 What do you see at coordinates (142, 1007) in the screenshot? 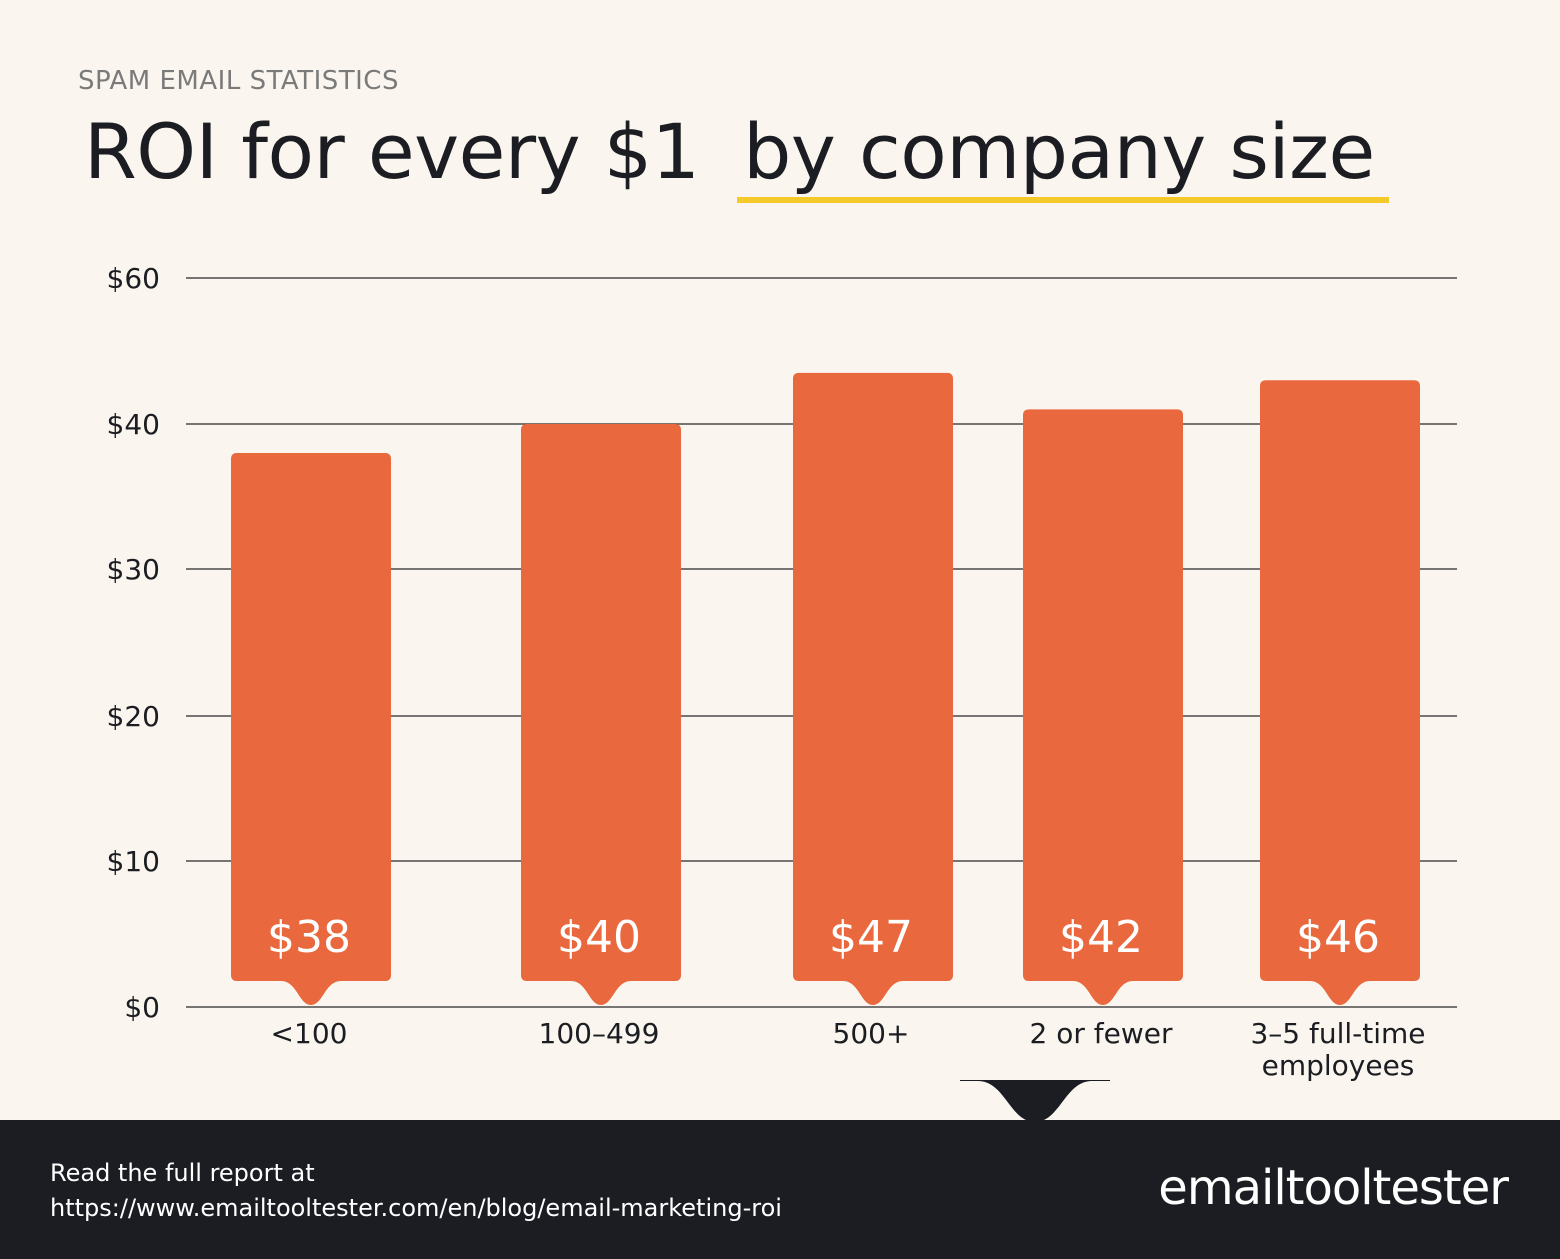
I see `y-tick-label: $0` at bounding box center [142, 1007].